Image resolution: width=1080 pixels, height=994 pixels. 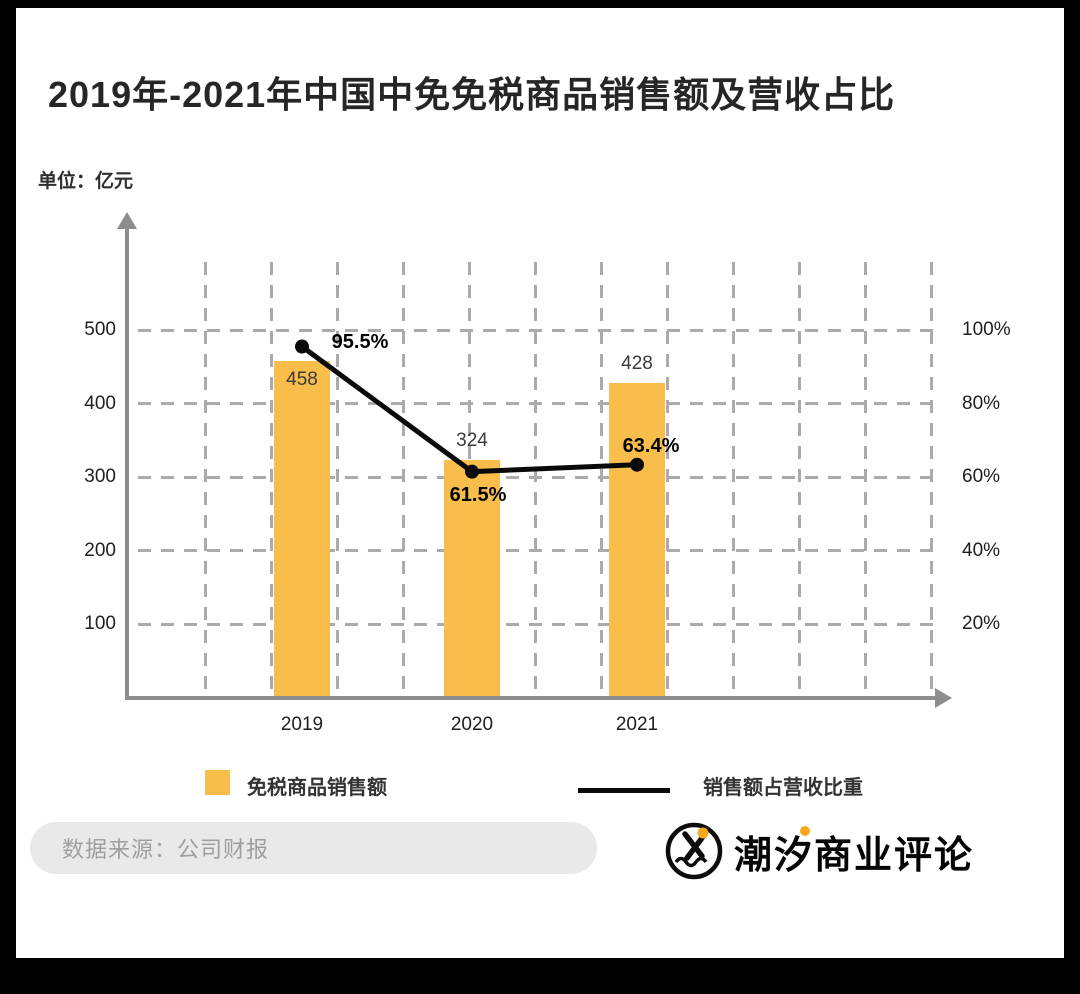 I want to click on unit-label: 单位：亿元, so click(x=86, y=181).